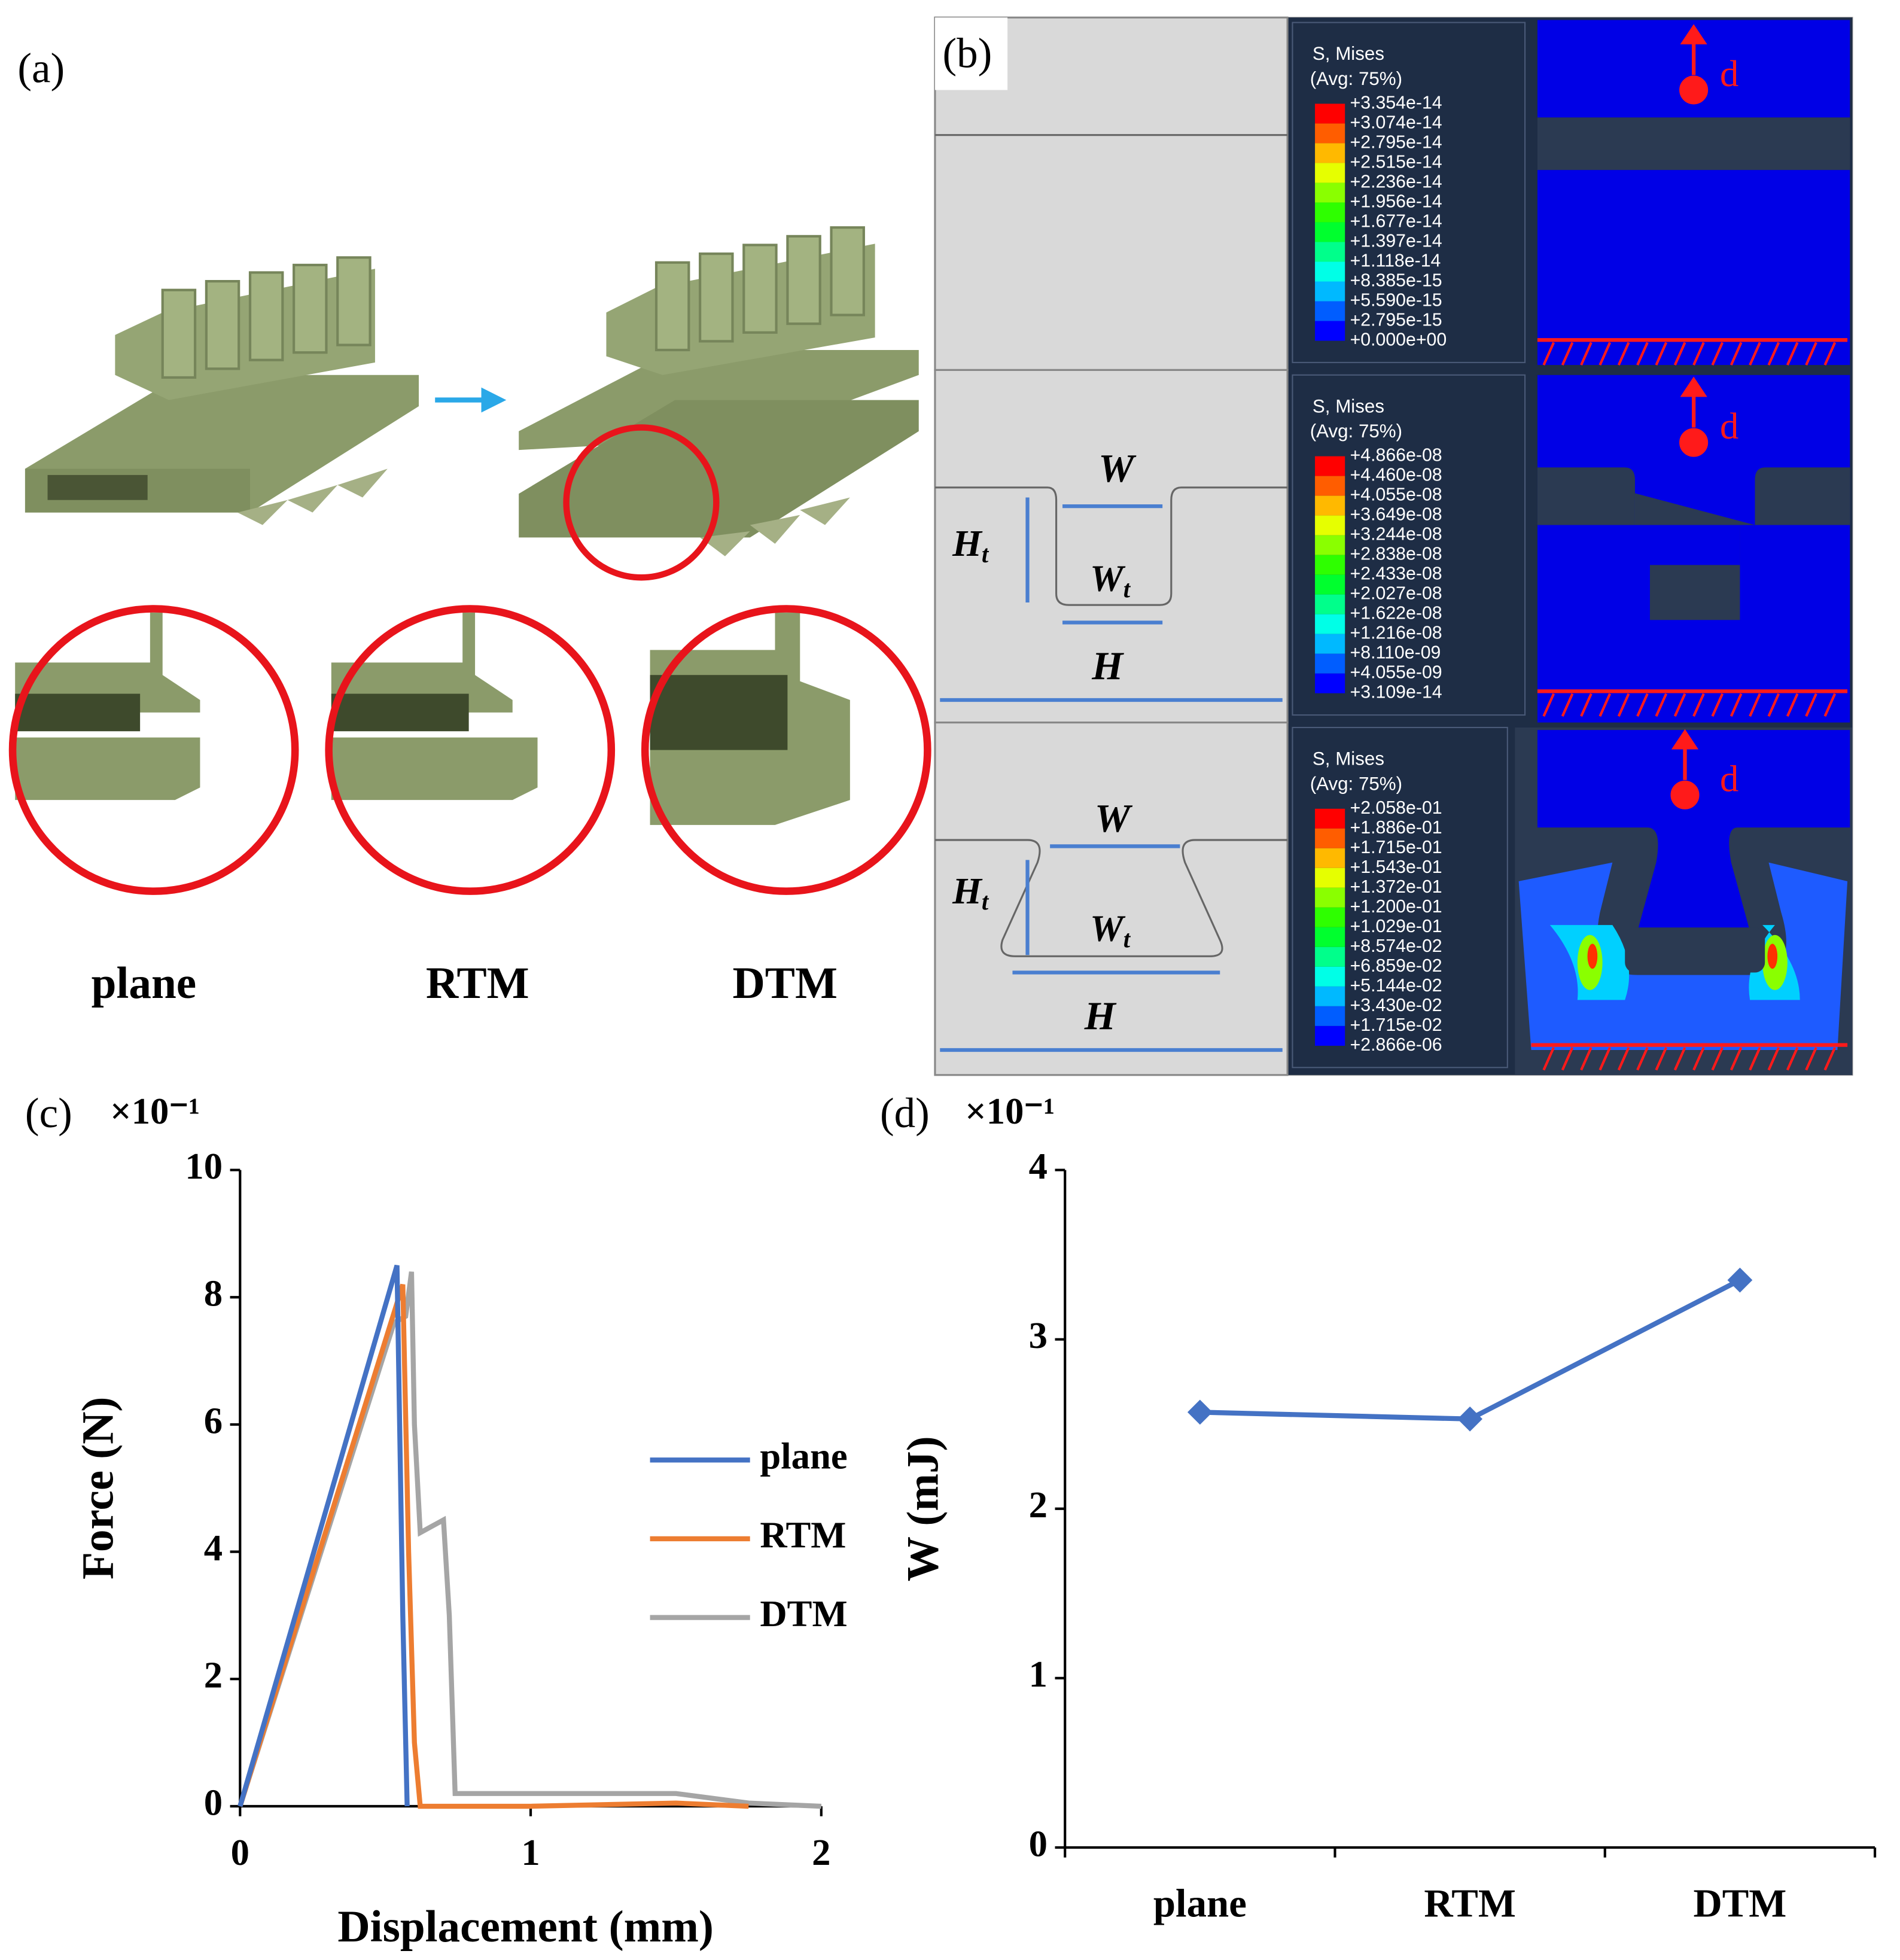  What do you see at coordinates (1396, 475) in the screenshot?
I see `legend-level: +4.460e-08` at bounding box center [1396, 475].